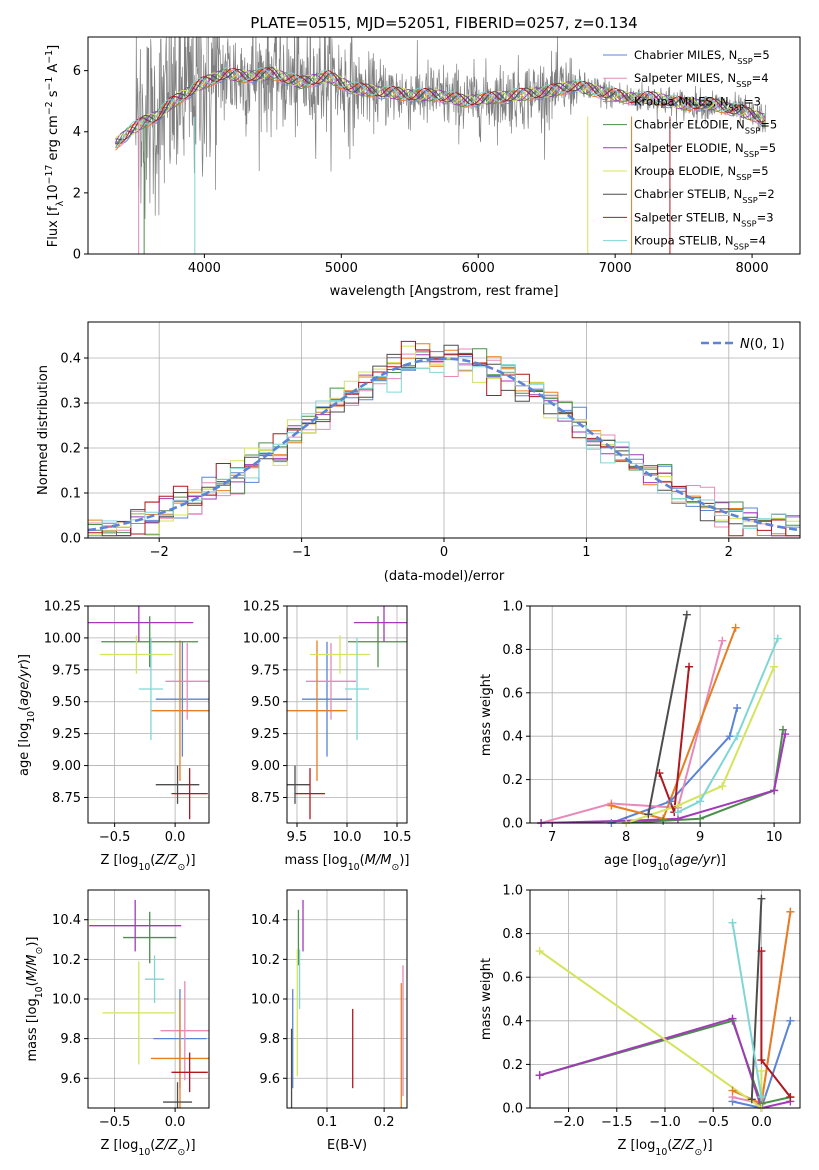  I want to click on histogram-salpeter_stelib, so click(444, 438).